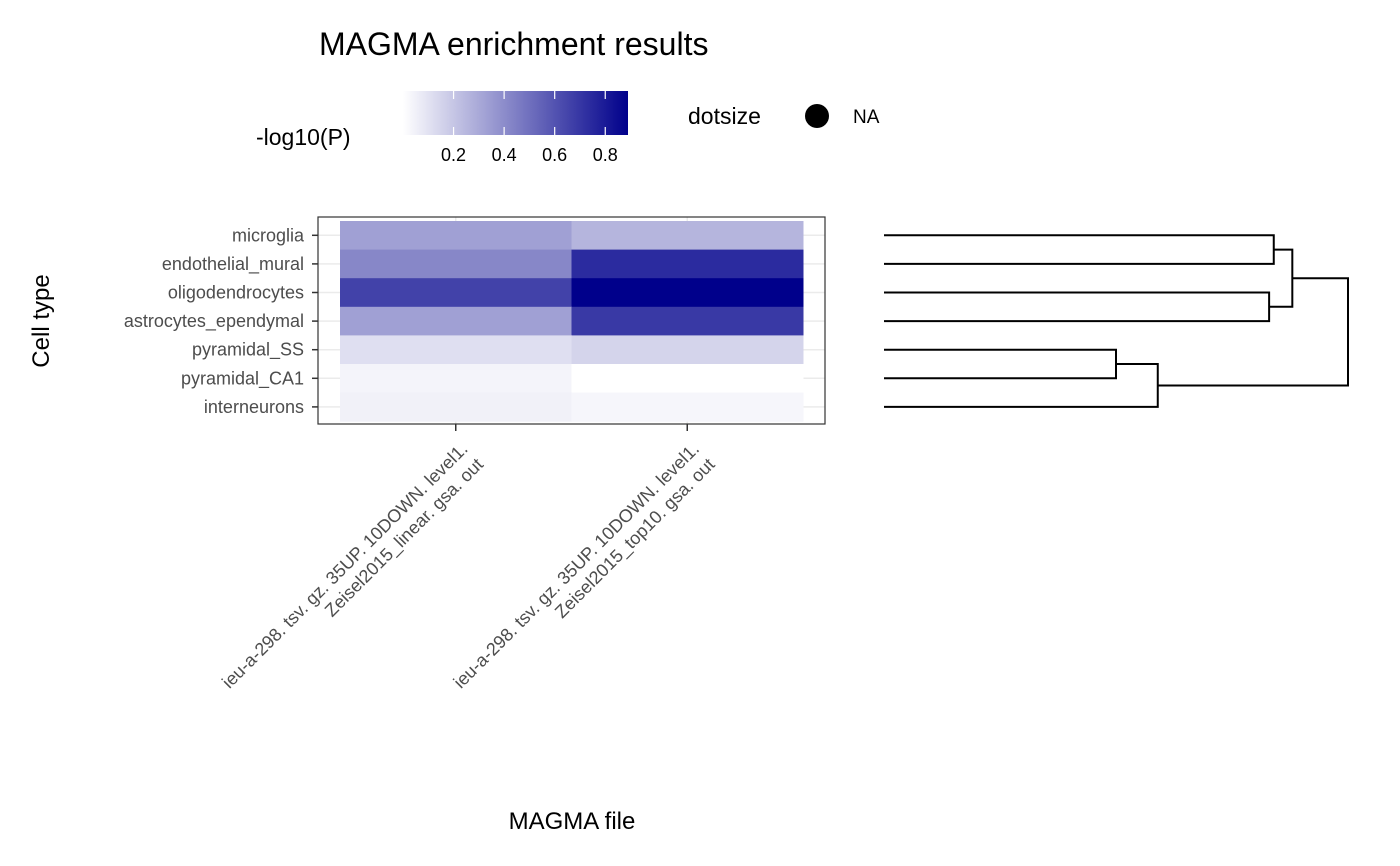  I want to click on y-tick-label: pyramidal_CA1, so click(242, 378).